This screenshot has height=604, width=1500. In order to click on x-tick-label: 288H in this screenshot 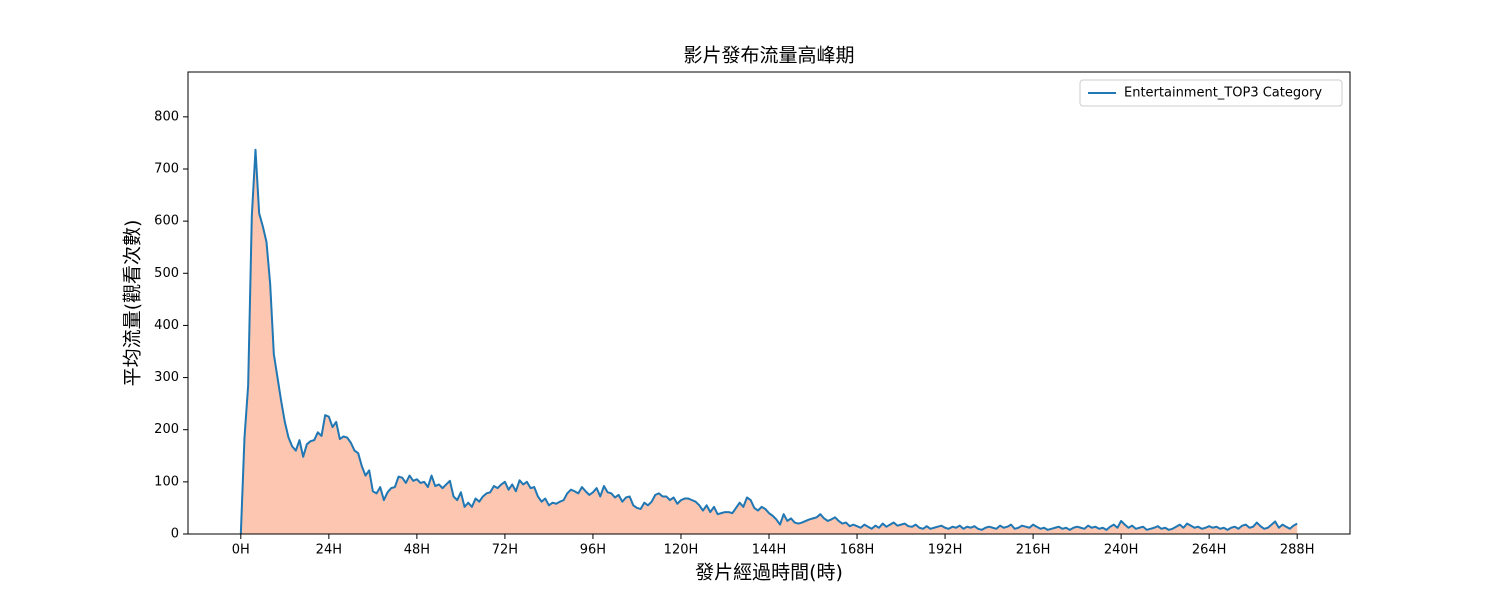, I will do `click(1297, 550)`.